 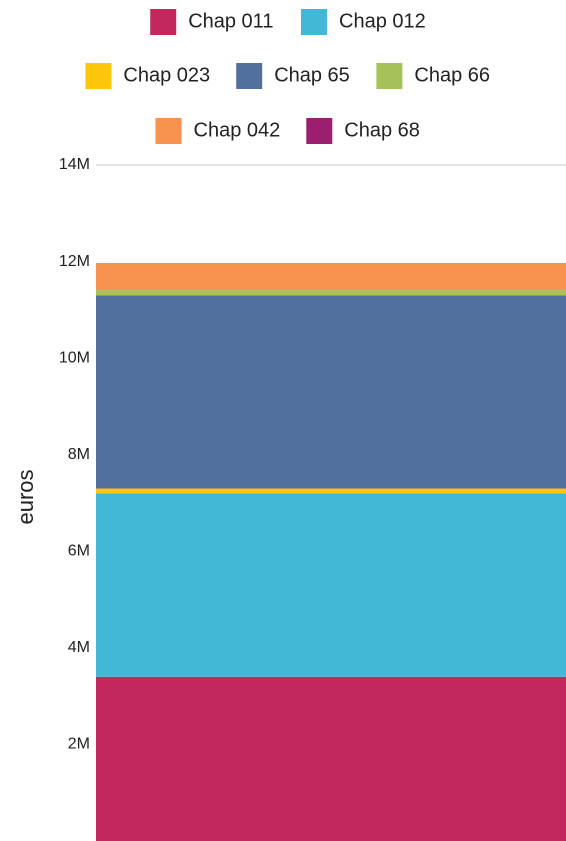 What do you see at coordinates (452, 75) in the screenshot?
I see `legend-label-chap-66: Chap 66` at bounding box center [452, 75].